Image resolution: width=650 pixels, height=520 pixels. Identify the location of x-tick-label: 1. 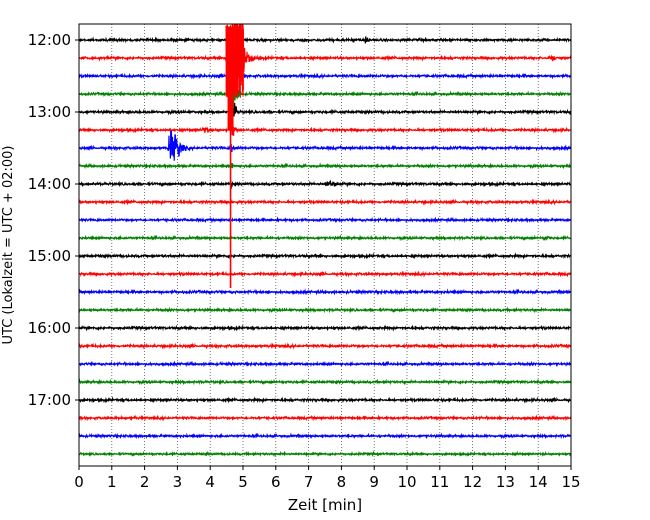
(112, 482).